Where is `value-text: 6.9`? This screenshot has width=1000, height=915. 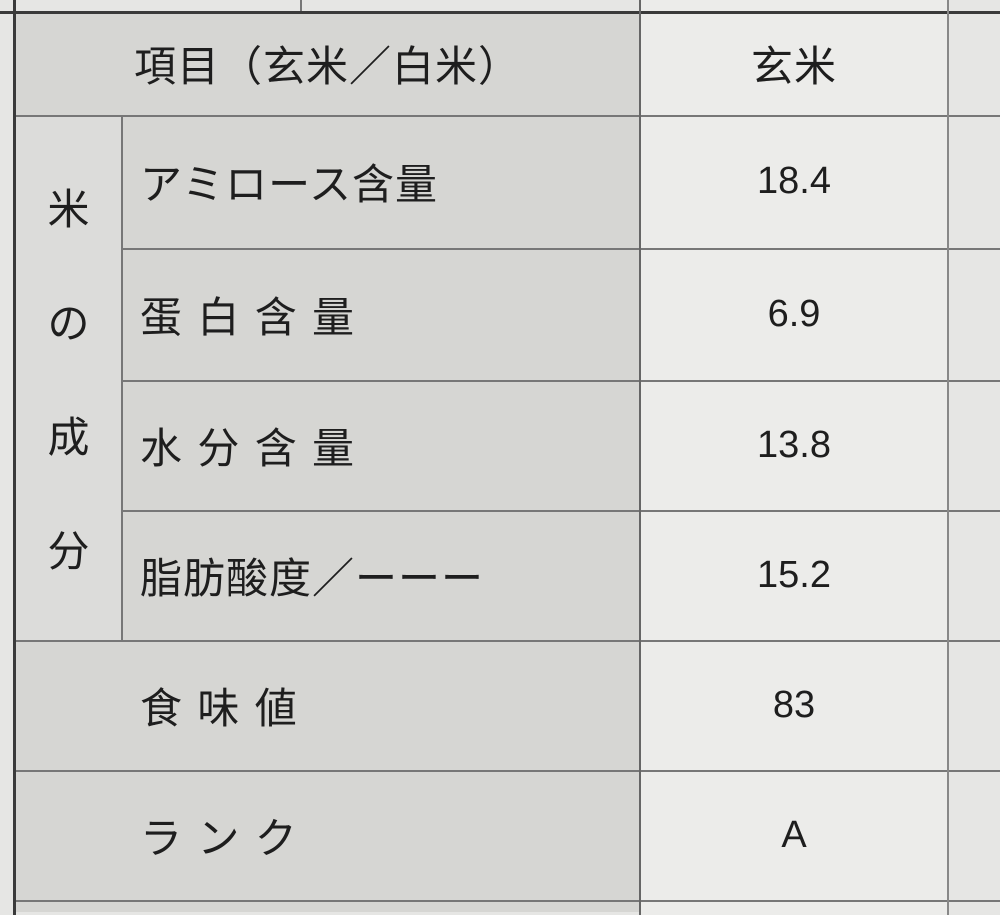 value-text: 6.9 is located at coordinates (794, 313).